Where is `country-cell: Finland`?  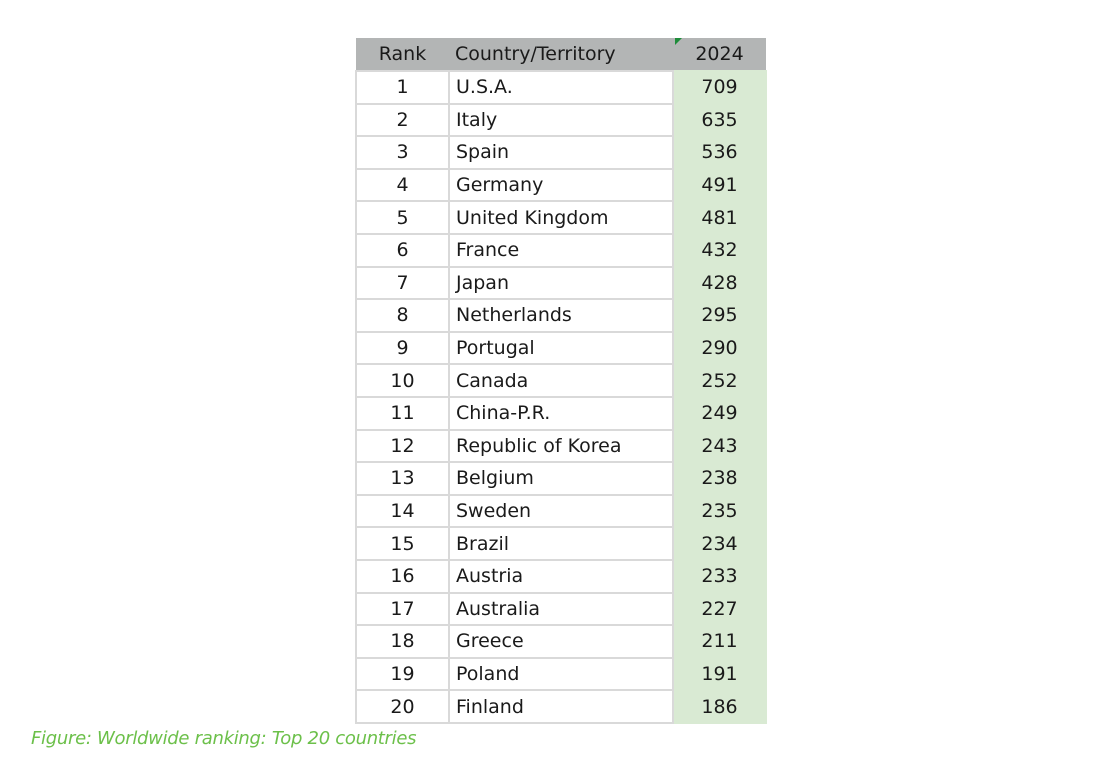
country-cell: Finland is located at coordinates (561, 706).